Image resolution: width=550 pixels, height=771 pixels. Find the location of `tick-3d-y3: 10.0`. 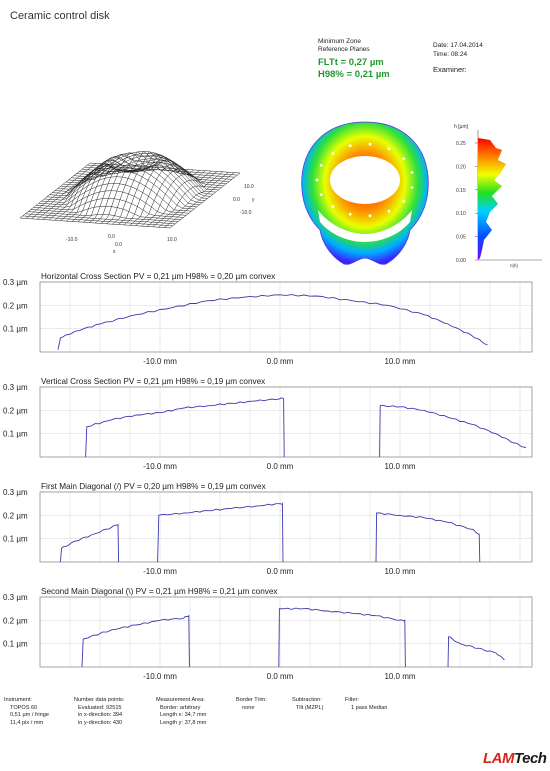

tick-3d-y3: 10.0 is located at coordinates (249, 187).